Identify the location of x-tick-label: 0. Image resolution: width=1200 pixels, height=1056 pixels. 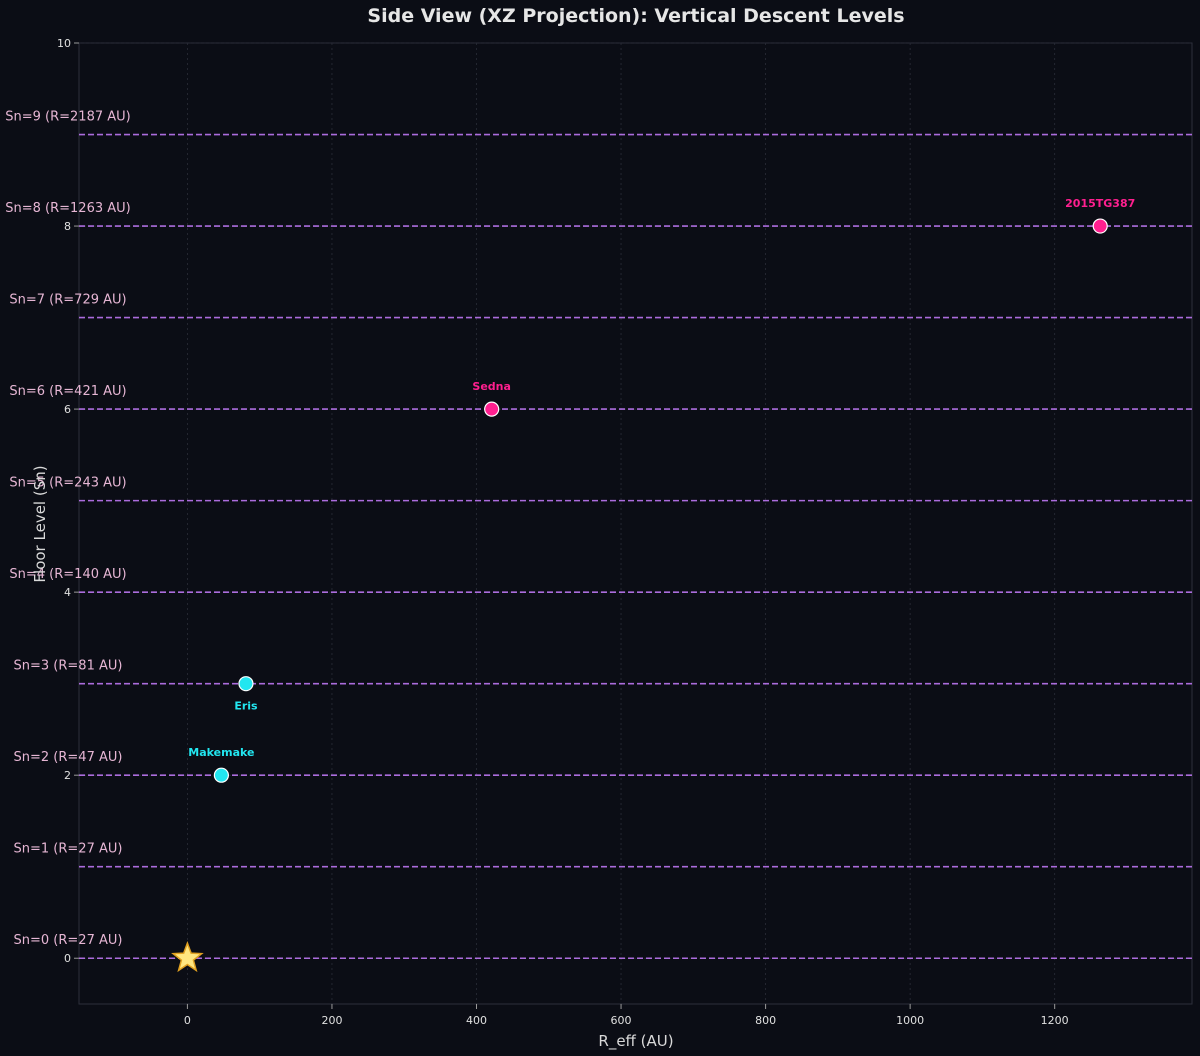
(187, 1020).